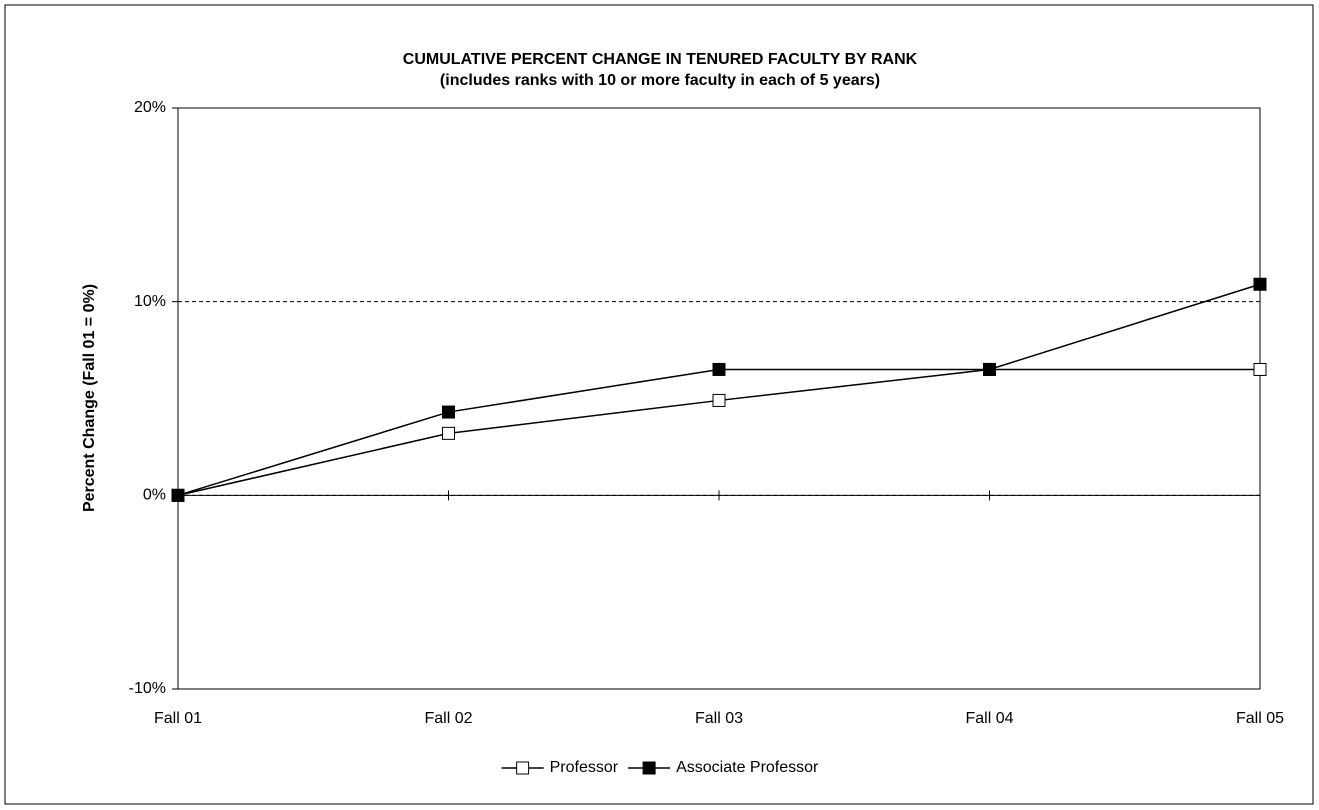 The image size is (1319, 810). I want to click on y-tick-label: 10%, so click(150, 301).